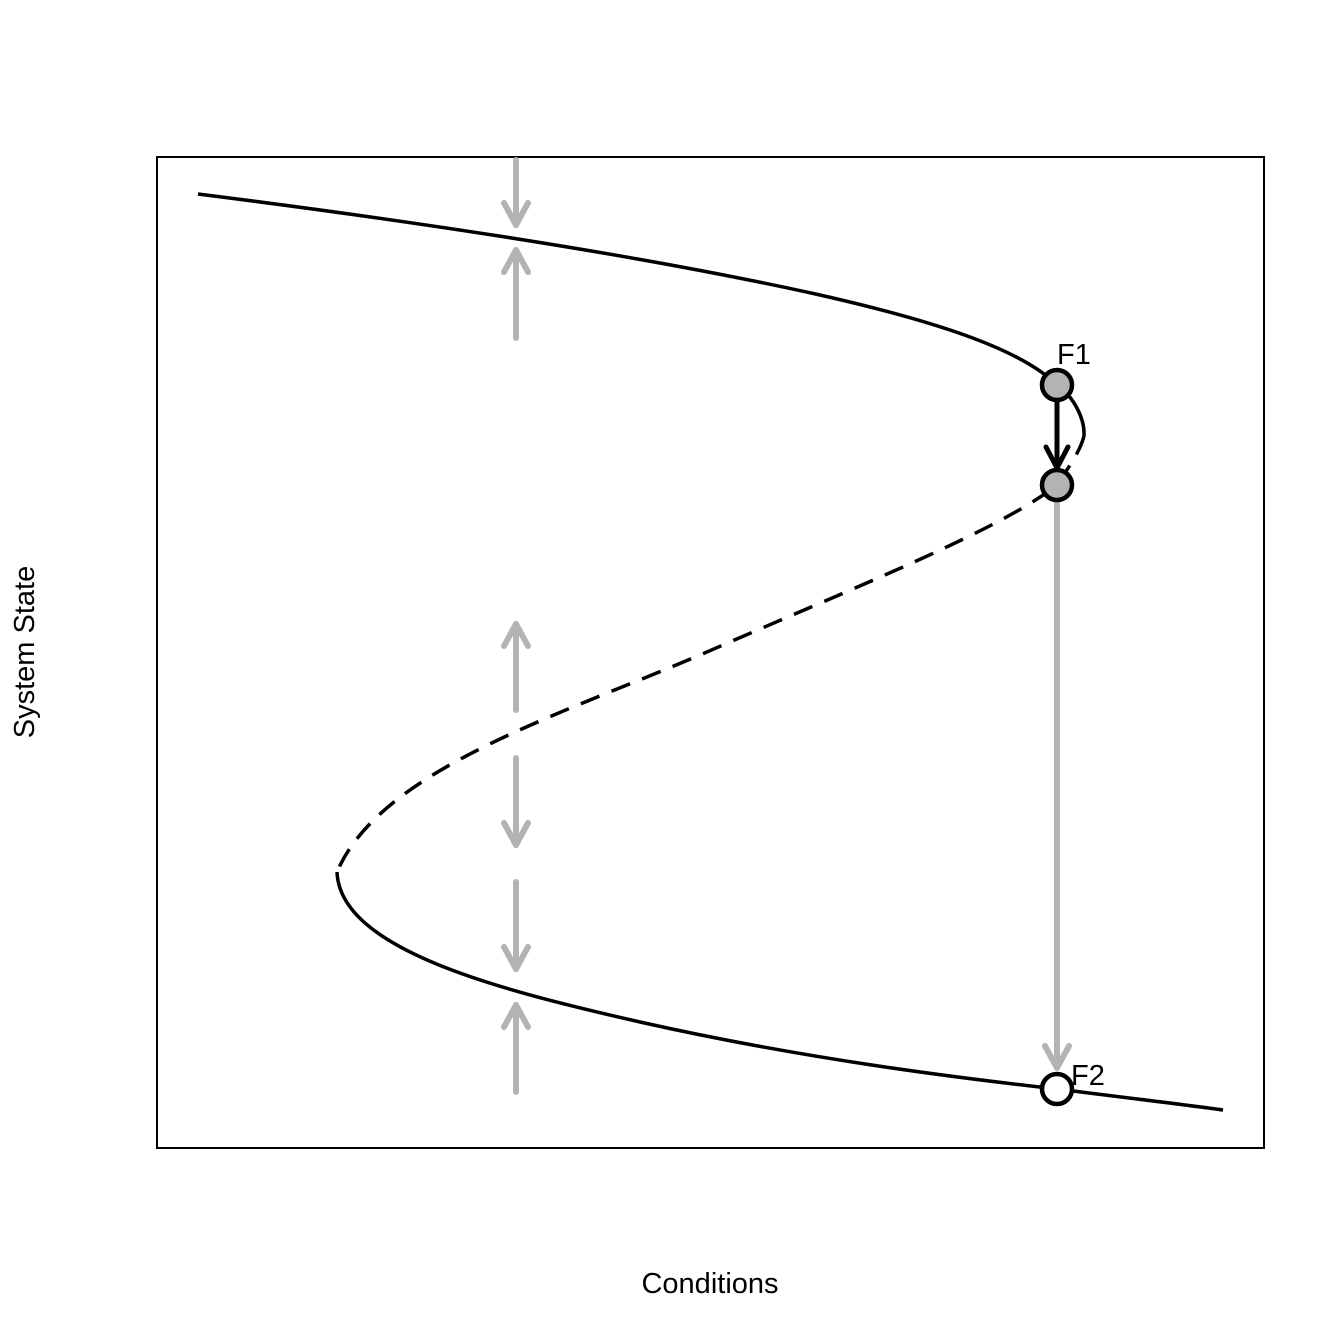  Describe the element at coordinates (779, 991) in the screenshot. I see `lower-stable-branch` at that location.